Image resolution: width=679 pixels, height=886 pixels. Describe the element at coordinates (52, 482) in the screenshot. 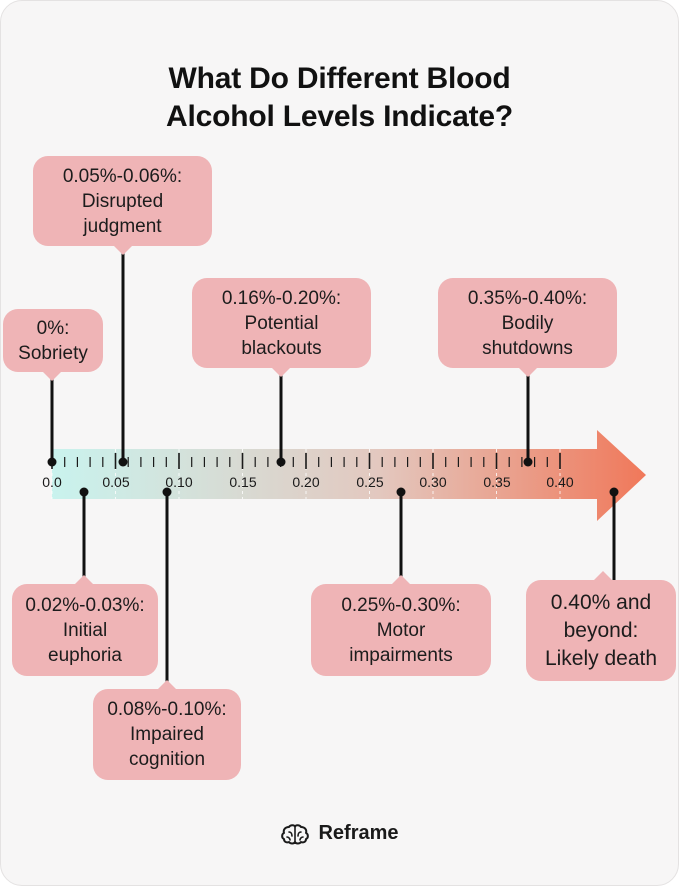

I see `tick-label: 0.0` at that location.